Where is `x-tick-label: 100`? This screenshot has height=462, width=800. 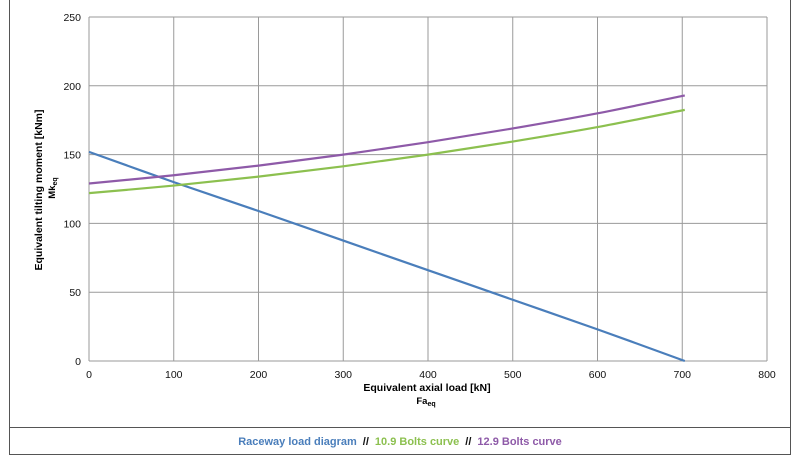
x-tick-label: 100 is located at coordinates (174, 375).